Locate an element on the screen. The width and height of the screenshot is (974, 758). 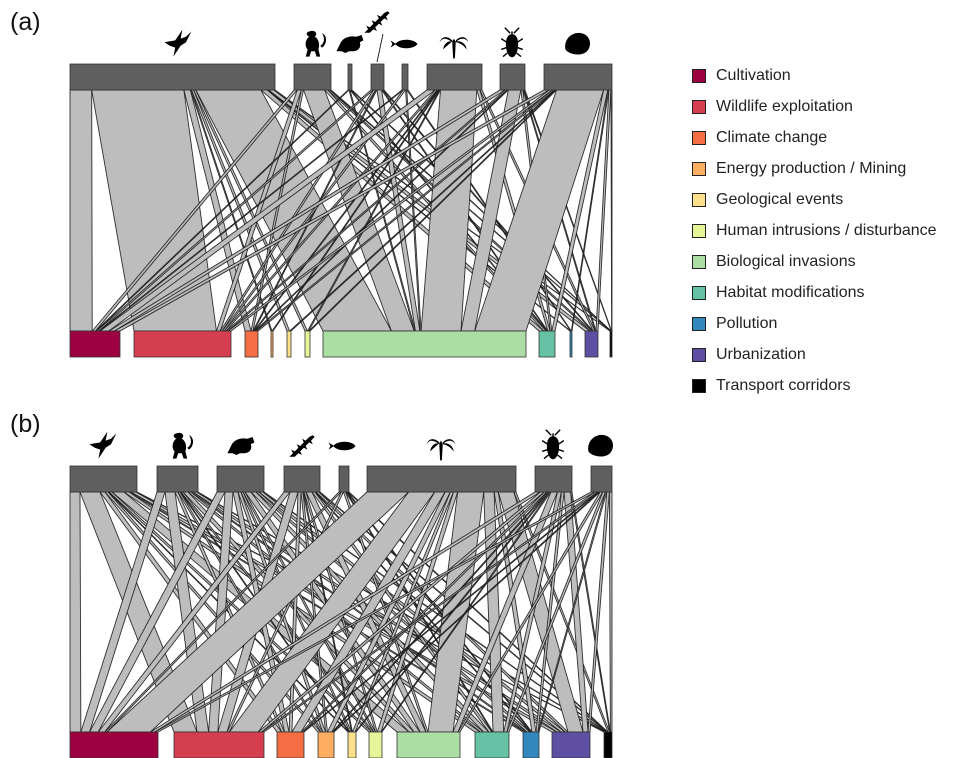
legend-label: Habitat modifications is located at coordinates (790, 293).